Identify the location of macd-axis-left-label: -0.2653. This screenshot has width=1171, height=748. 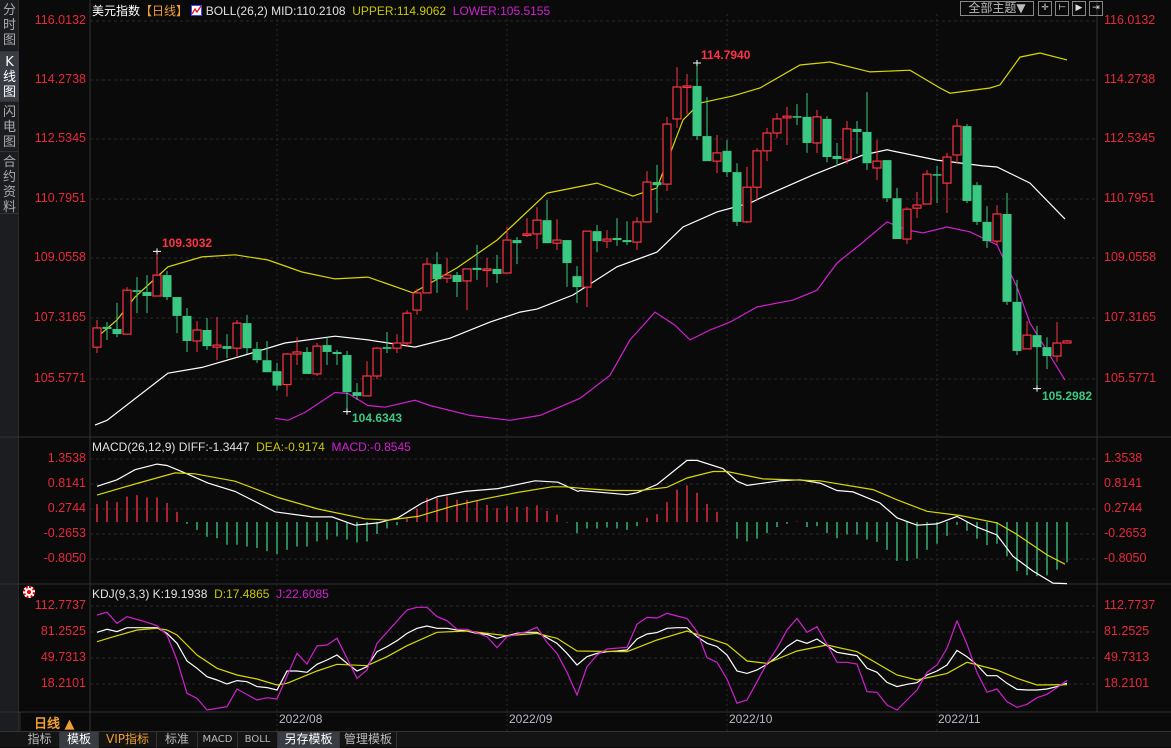
(64, 533).